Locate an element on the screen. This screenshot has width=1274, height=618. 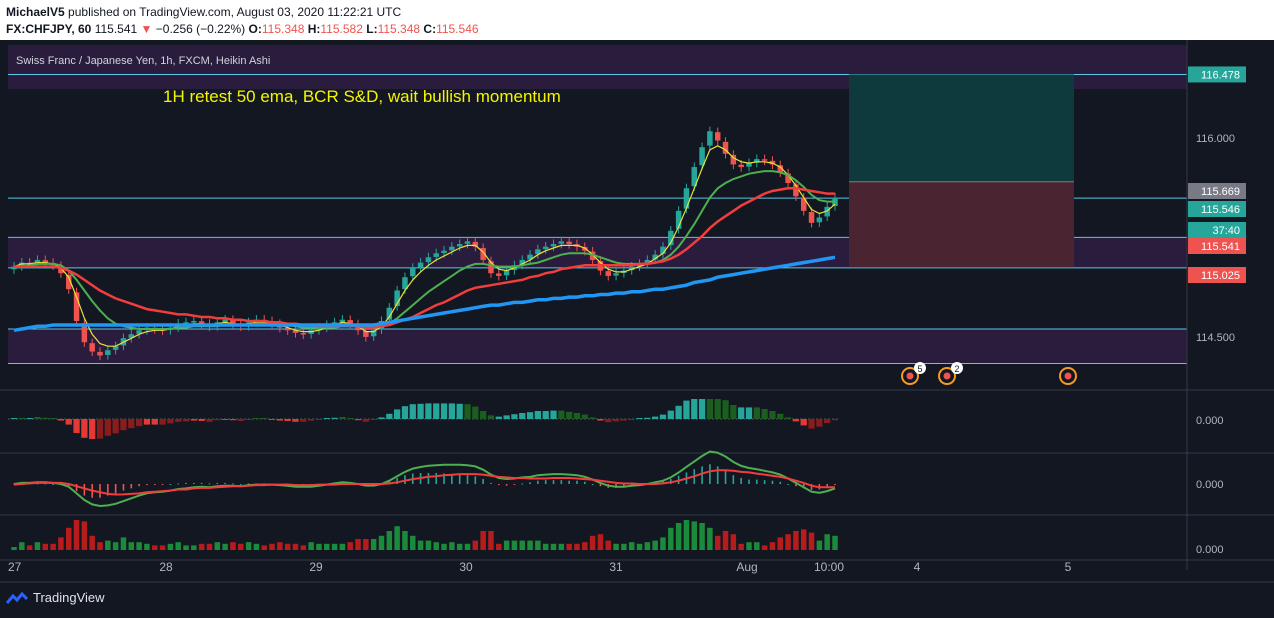
brand-label: TradingView is located at coordinates (69, 597).